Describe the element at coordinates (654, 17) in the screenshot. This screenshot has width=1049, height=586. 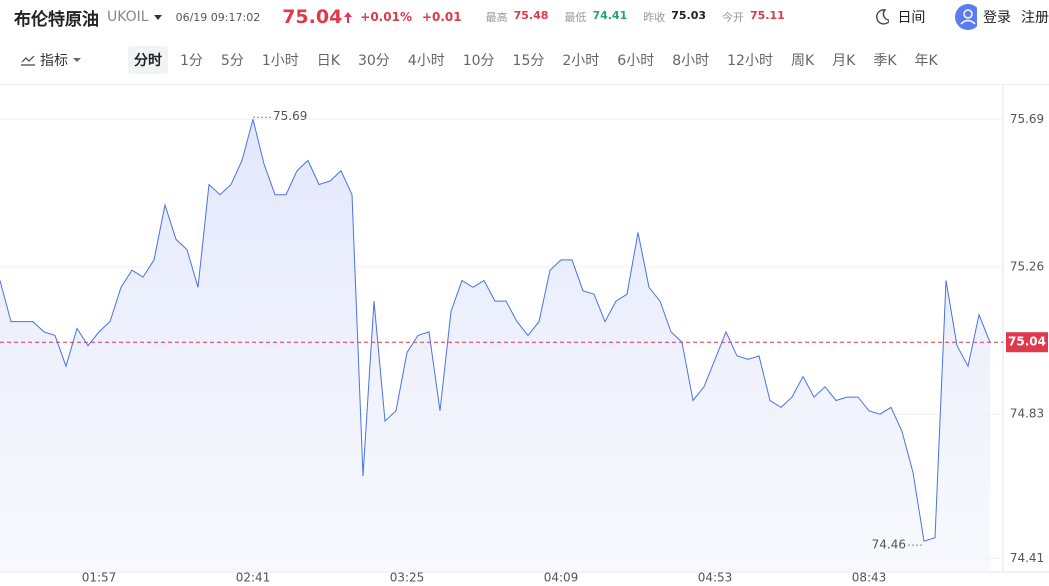
I see `stat-label: 昨收` at that location.